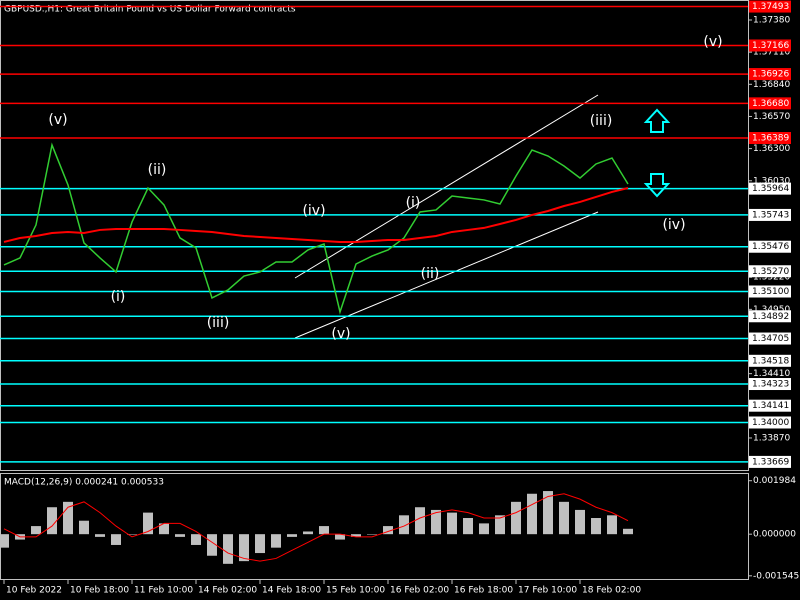 Image resolution: width=800 pixels, height=600 pixels. I want to click on level-label: 1.36680, so click(770, 104).